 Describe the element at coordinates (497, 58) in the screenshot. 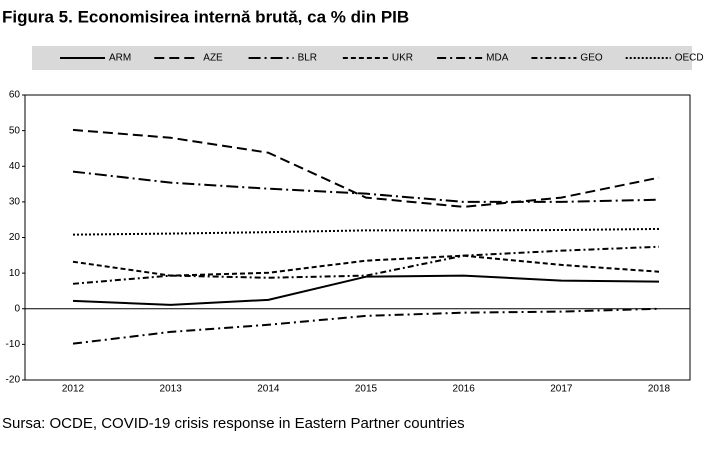

I see `legend-label: MDA` at that location.